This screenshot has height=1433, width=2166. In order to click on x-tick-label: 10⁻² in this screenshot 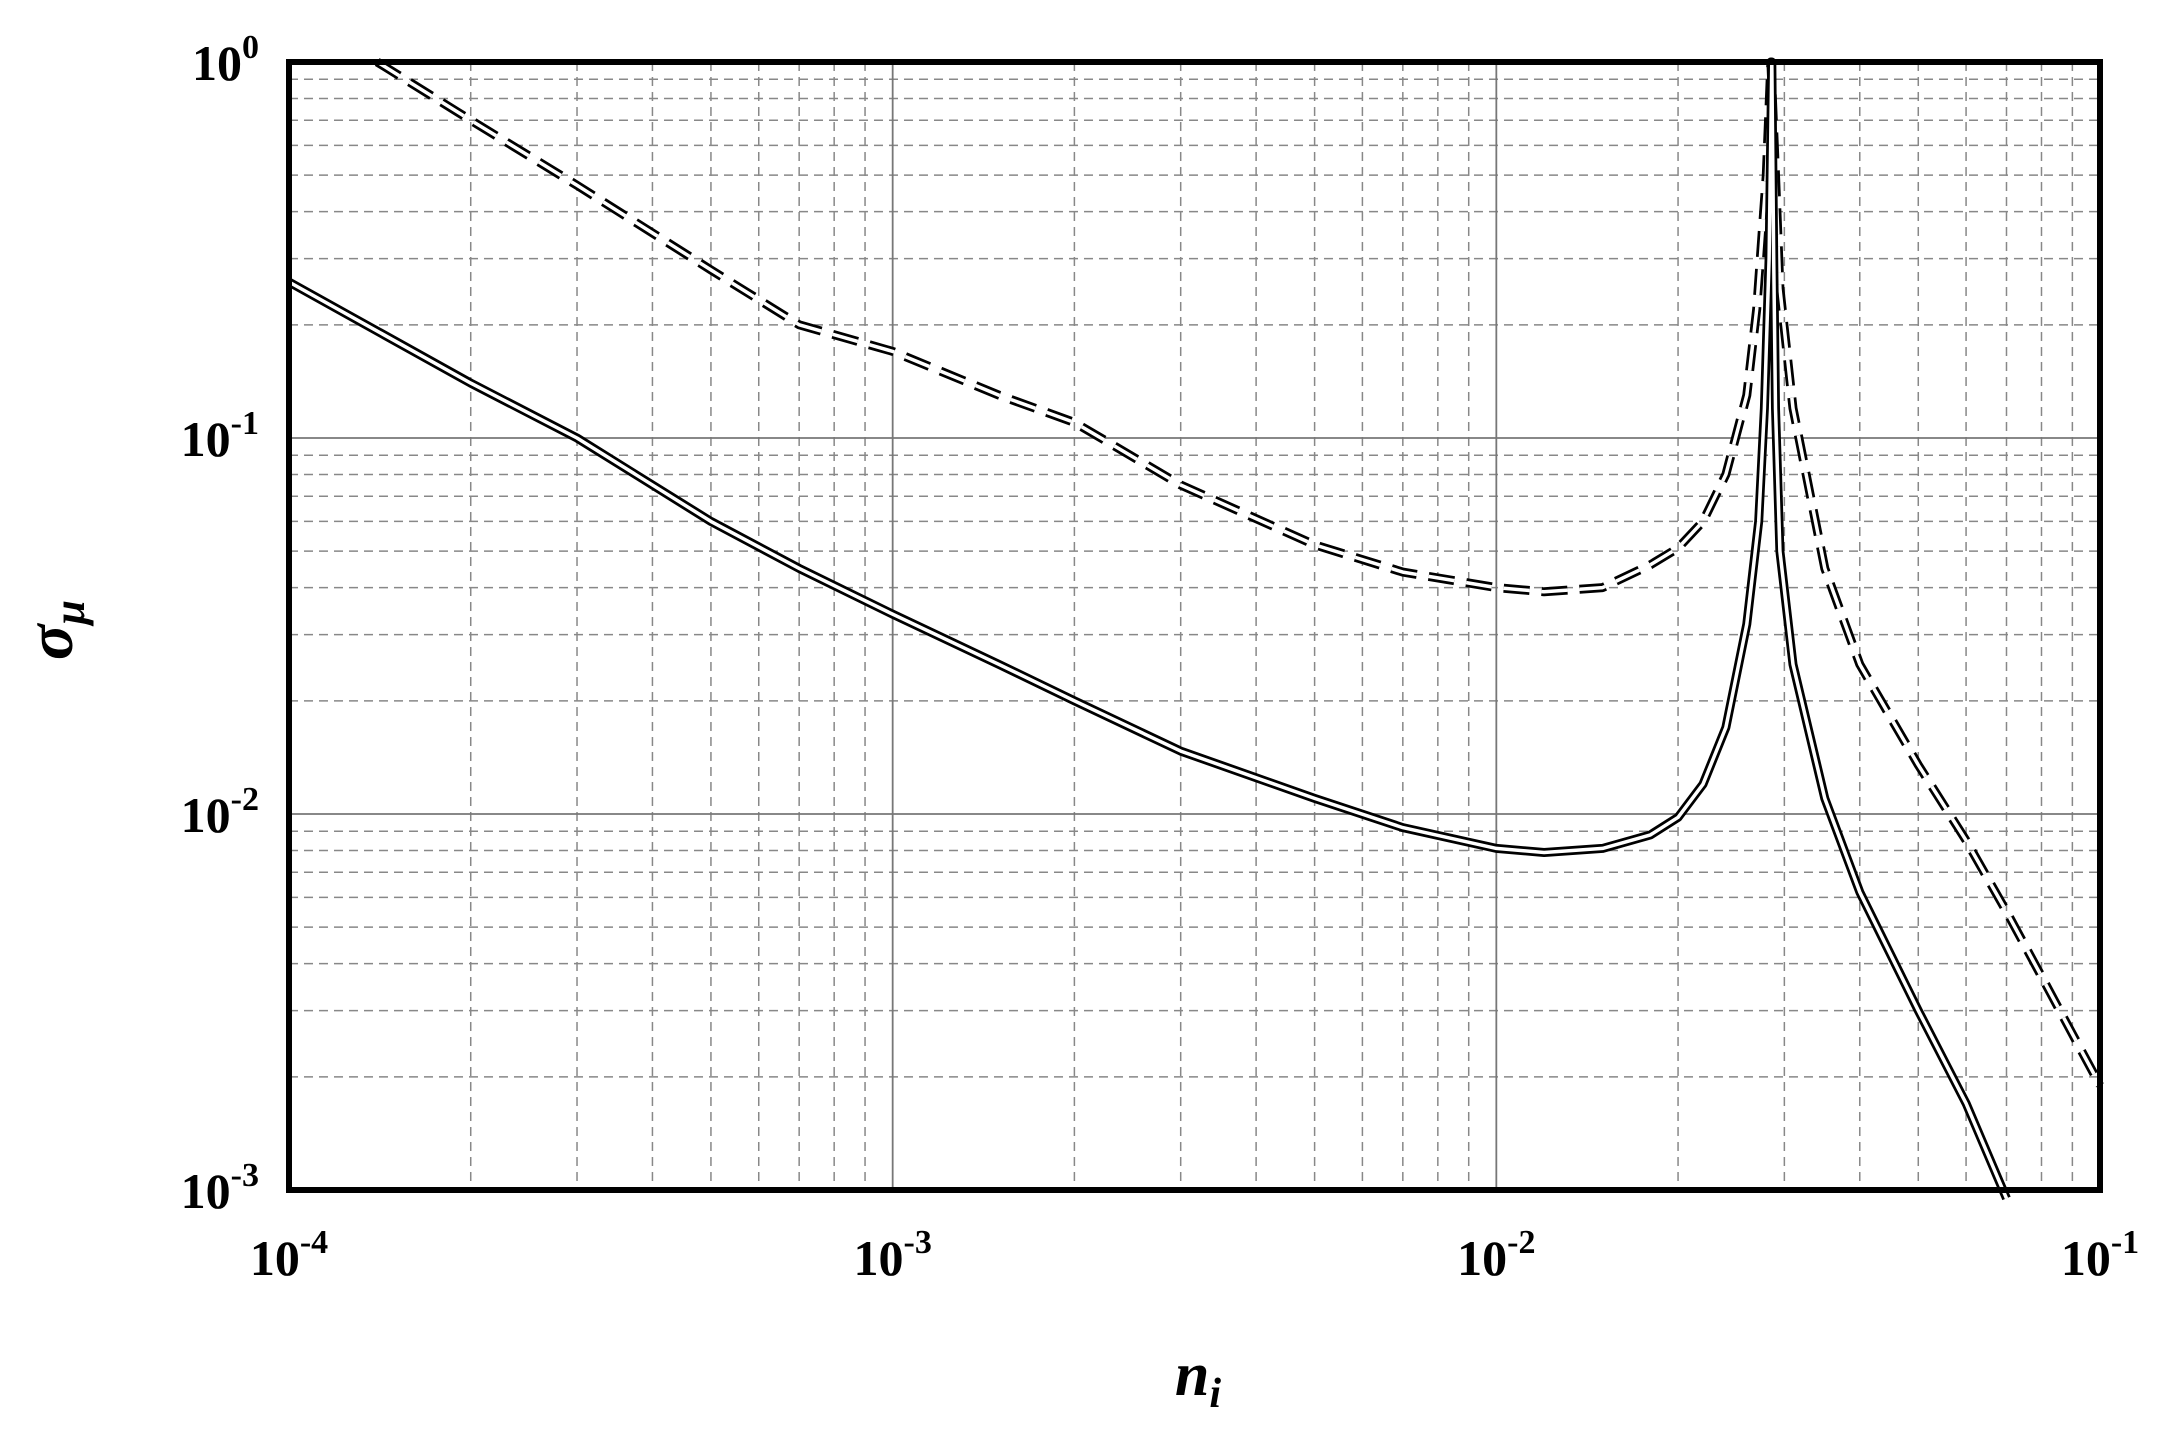, I will do `click(1496, 1255)`.